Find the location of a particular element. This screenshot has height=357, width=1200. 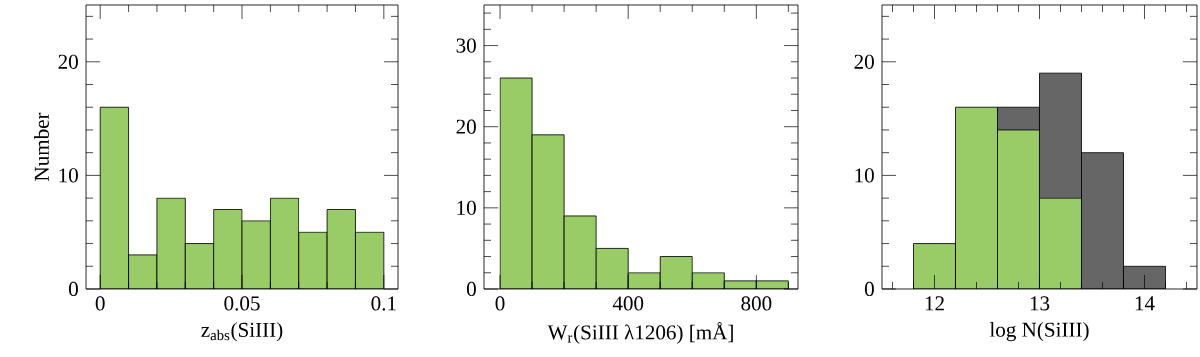

y-tick-label: 30 is located at coordinates (466, 45).